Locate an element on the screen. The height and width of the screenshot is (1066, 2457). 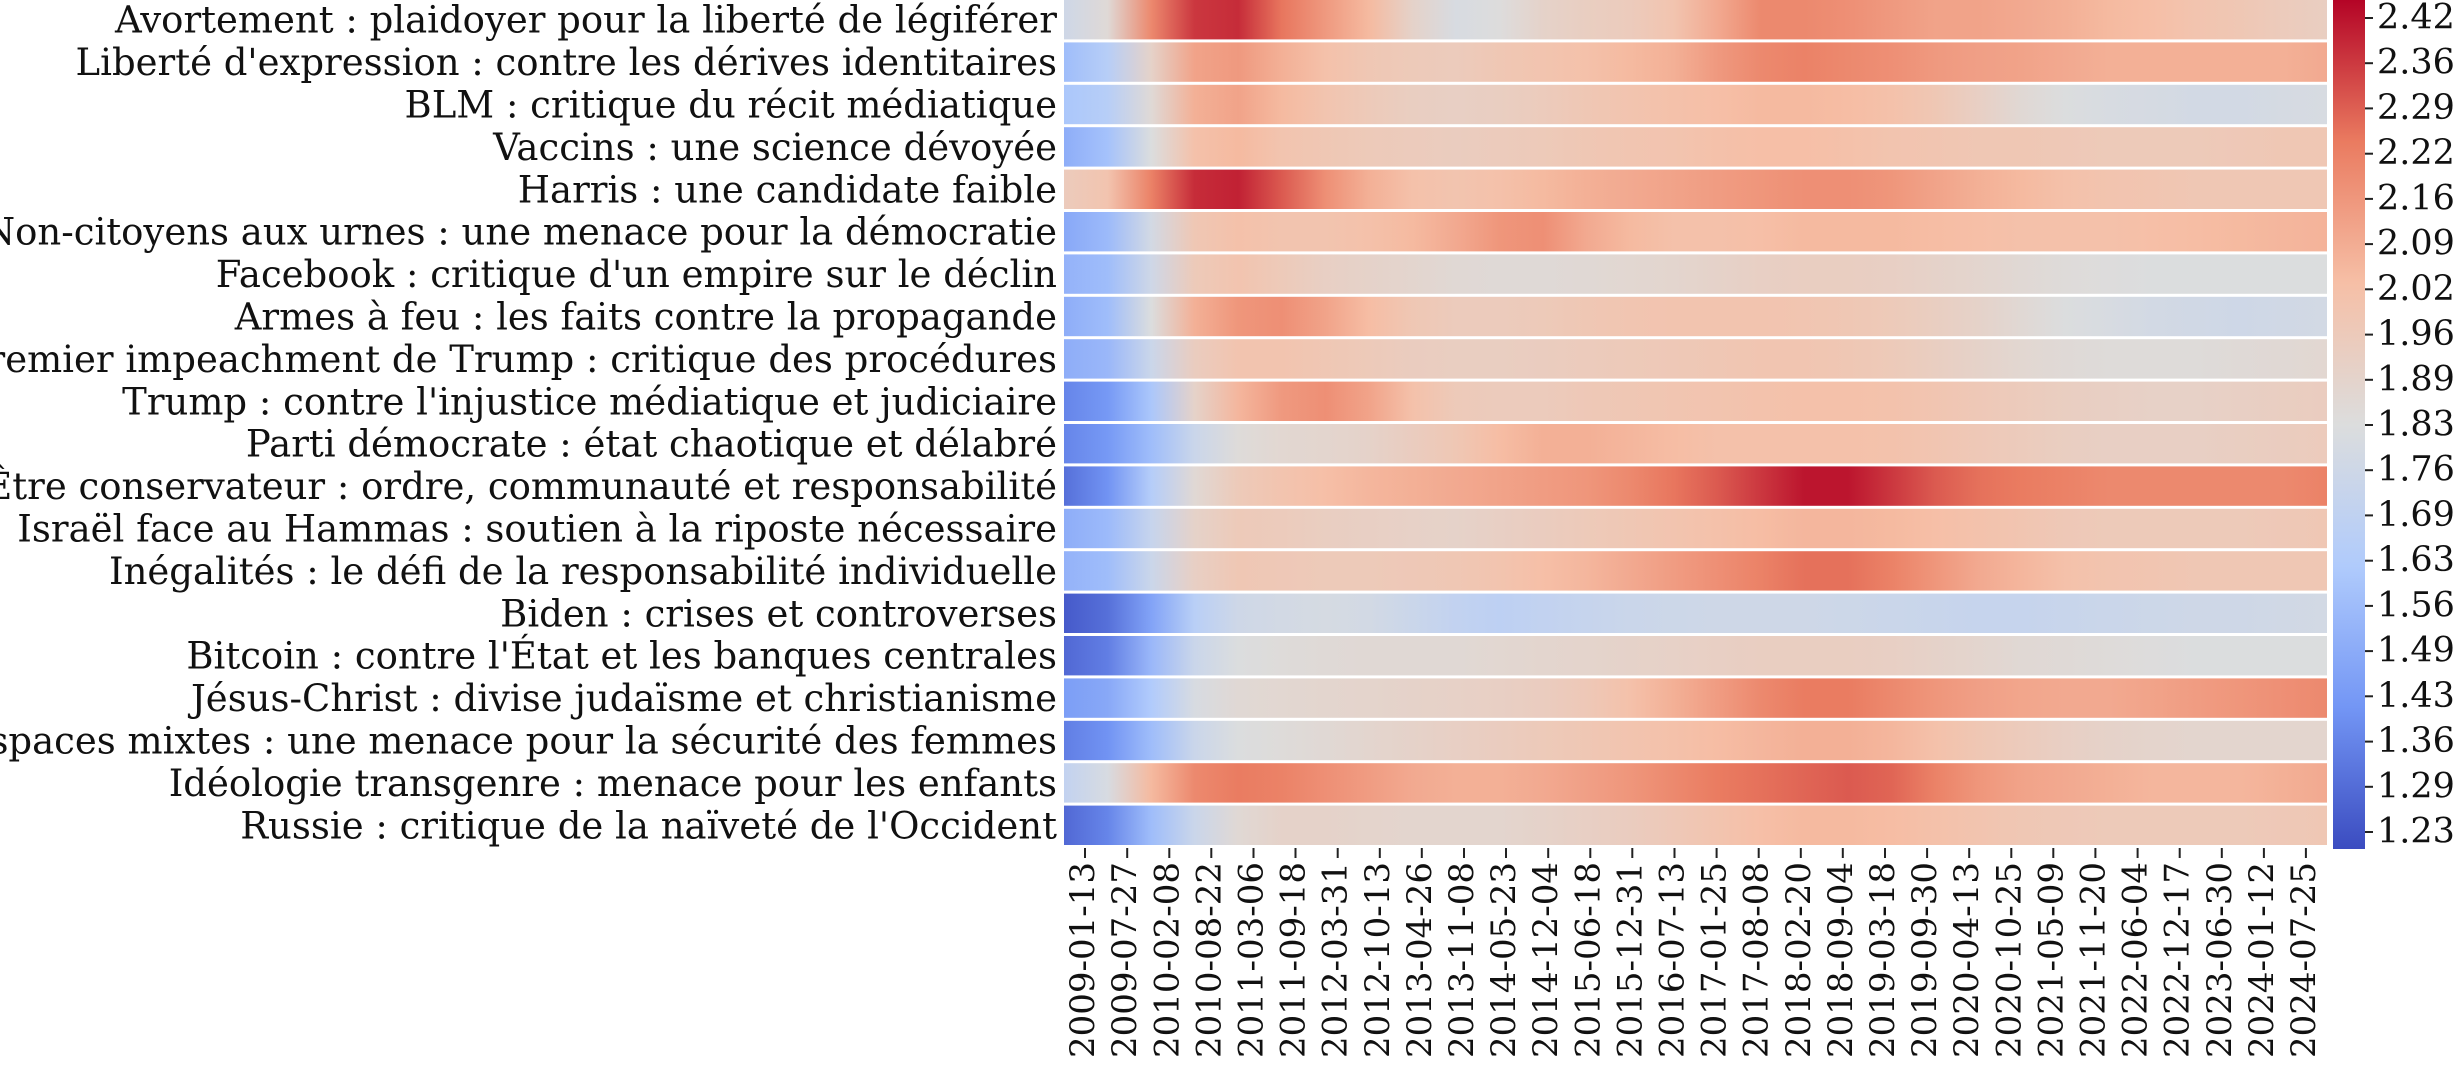
x-tick-label: 2009-07-27 is located at coordinates (1125, 960).